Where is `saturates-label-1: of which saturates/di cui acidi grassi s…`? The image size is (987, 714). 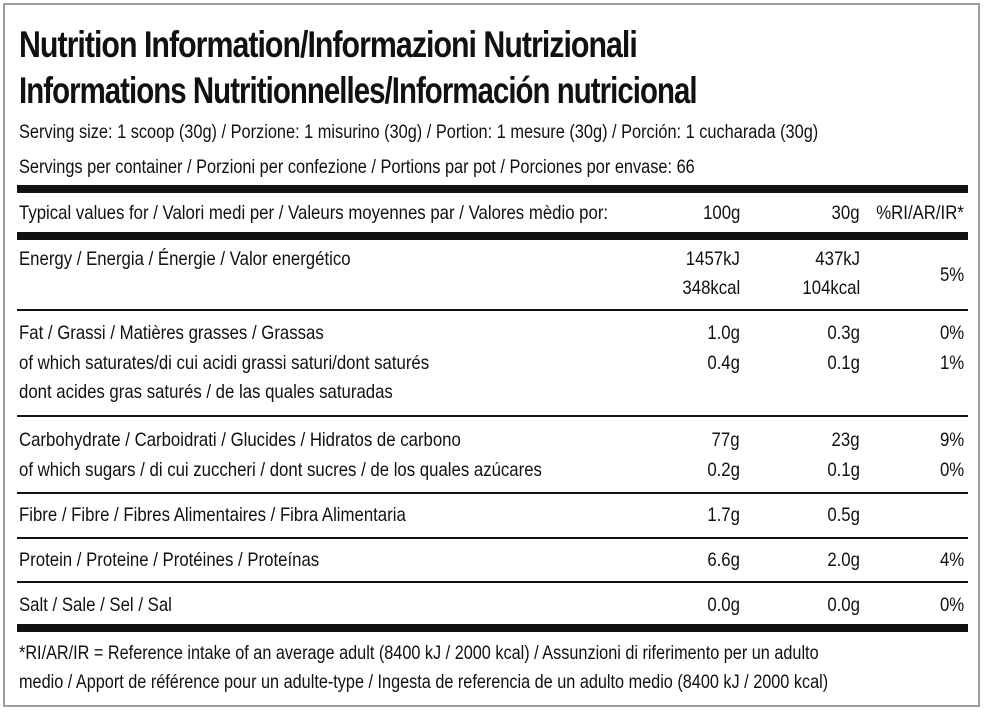
saturates-label-1: of which saturates/di cui acidi grassi s… is located at coordinates (224, 363).